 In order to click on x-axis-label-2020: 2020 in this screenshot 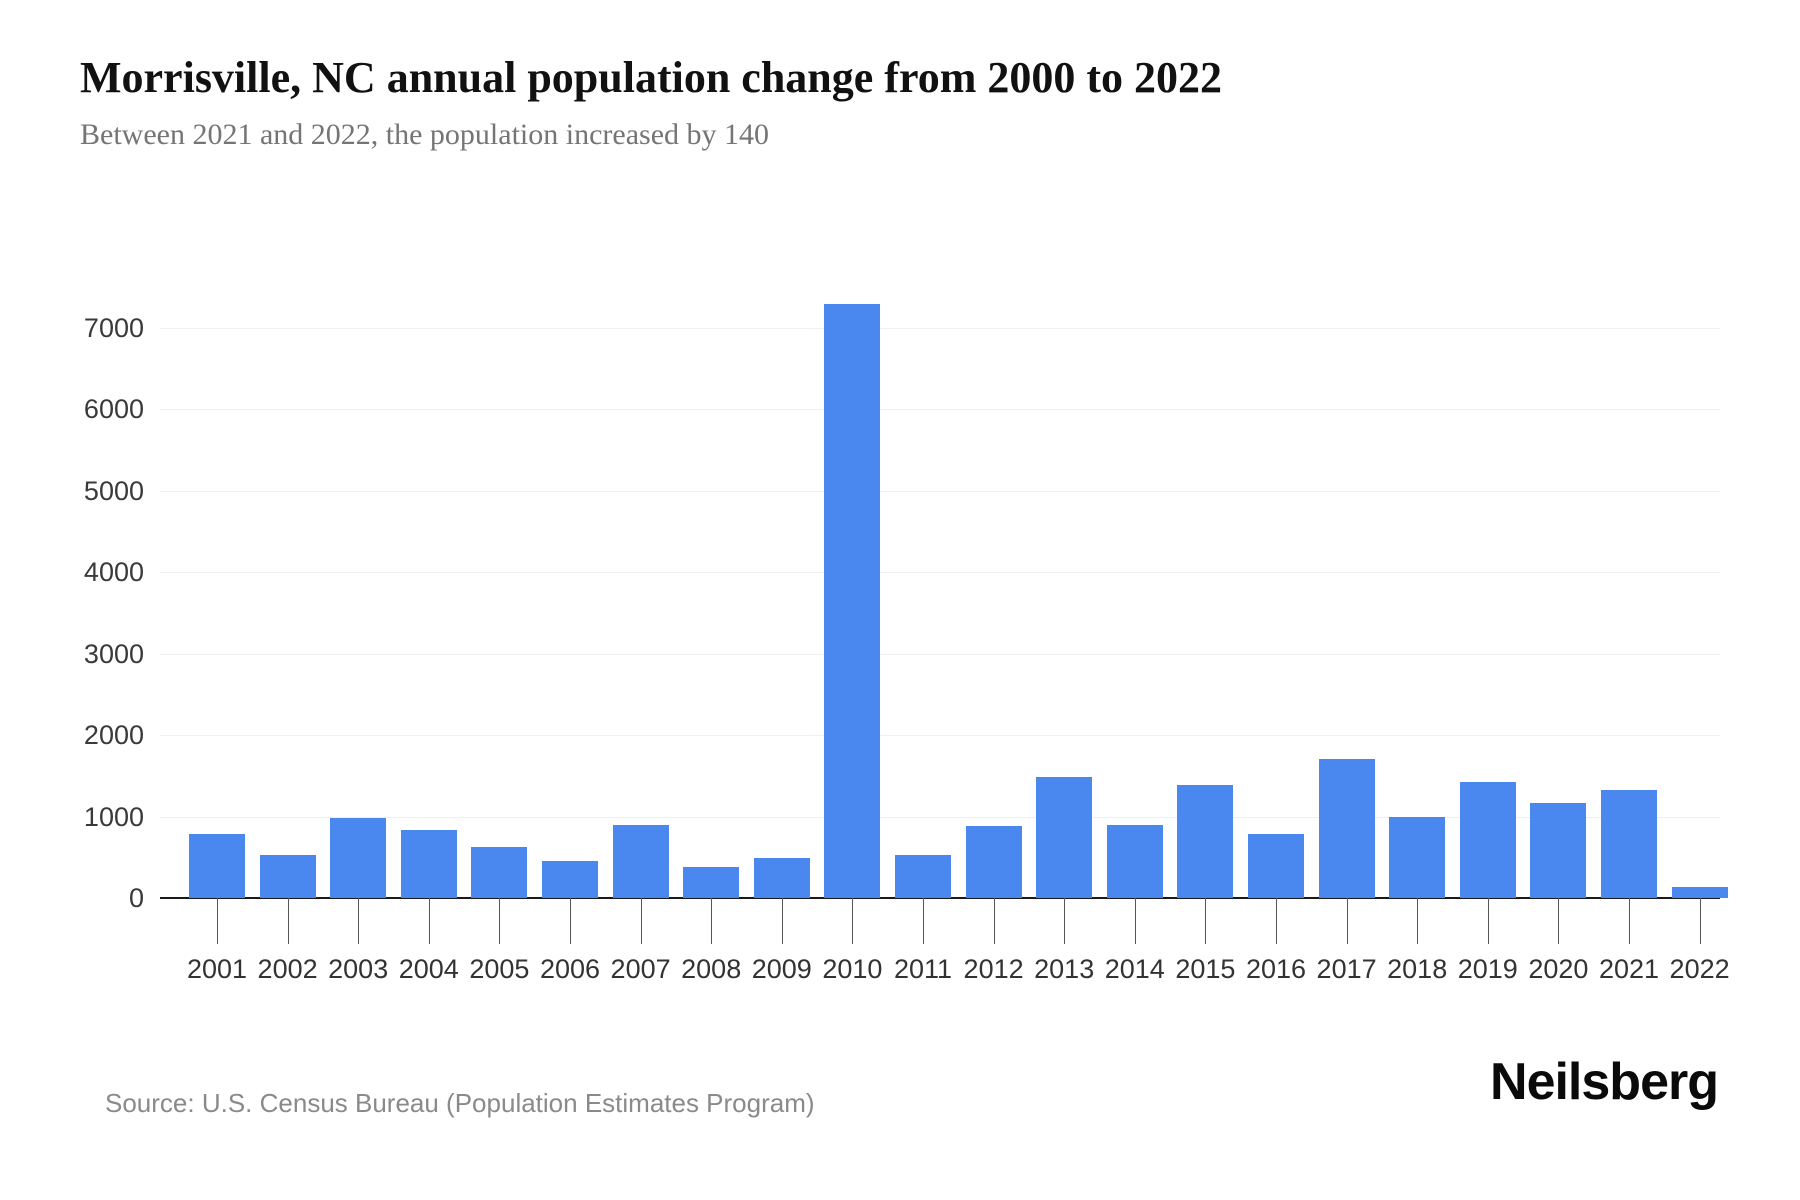, I will do `click(1558, 969)`.